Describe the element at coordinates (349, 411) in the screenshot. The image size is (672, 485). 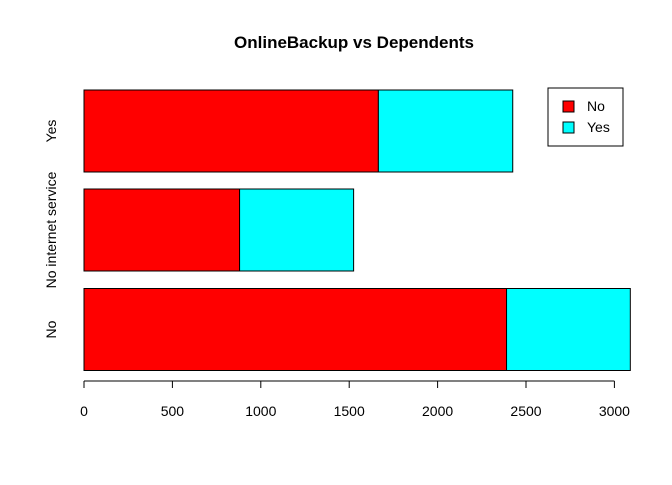
I see `x-tick-label-1500: 1500` at that location.